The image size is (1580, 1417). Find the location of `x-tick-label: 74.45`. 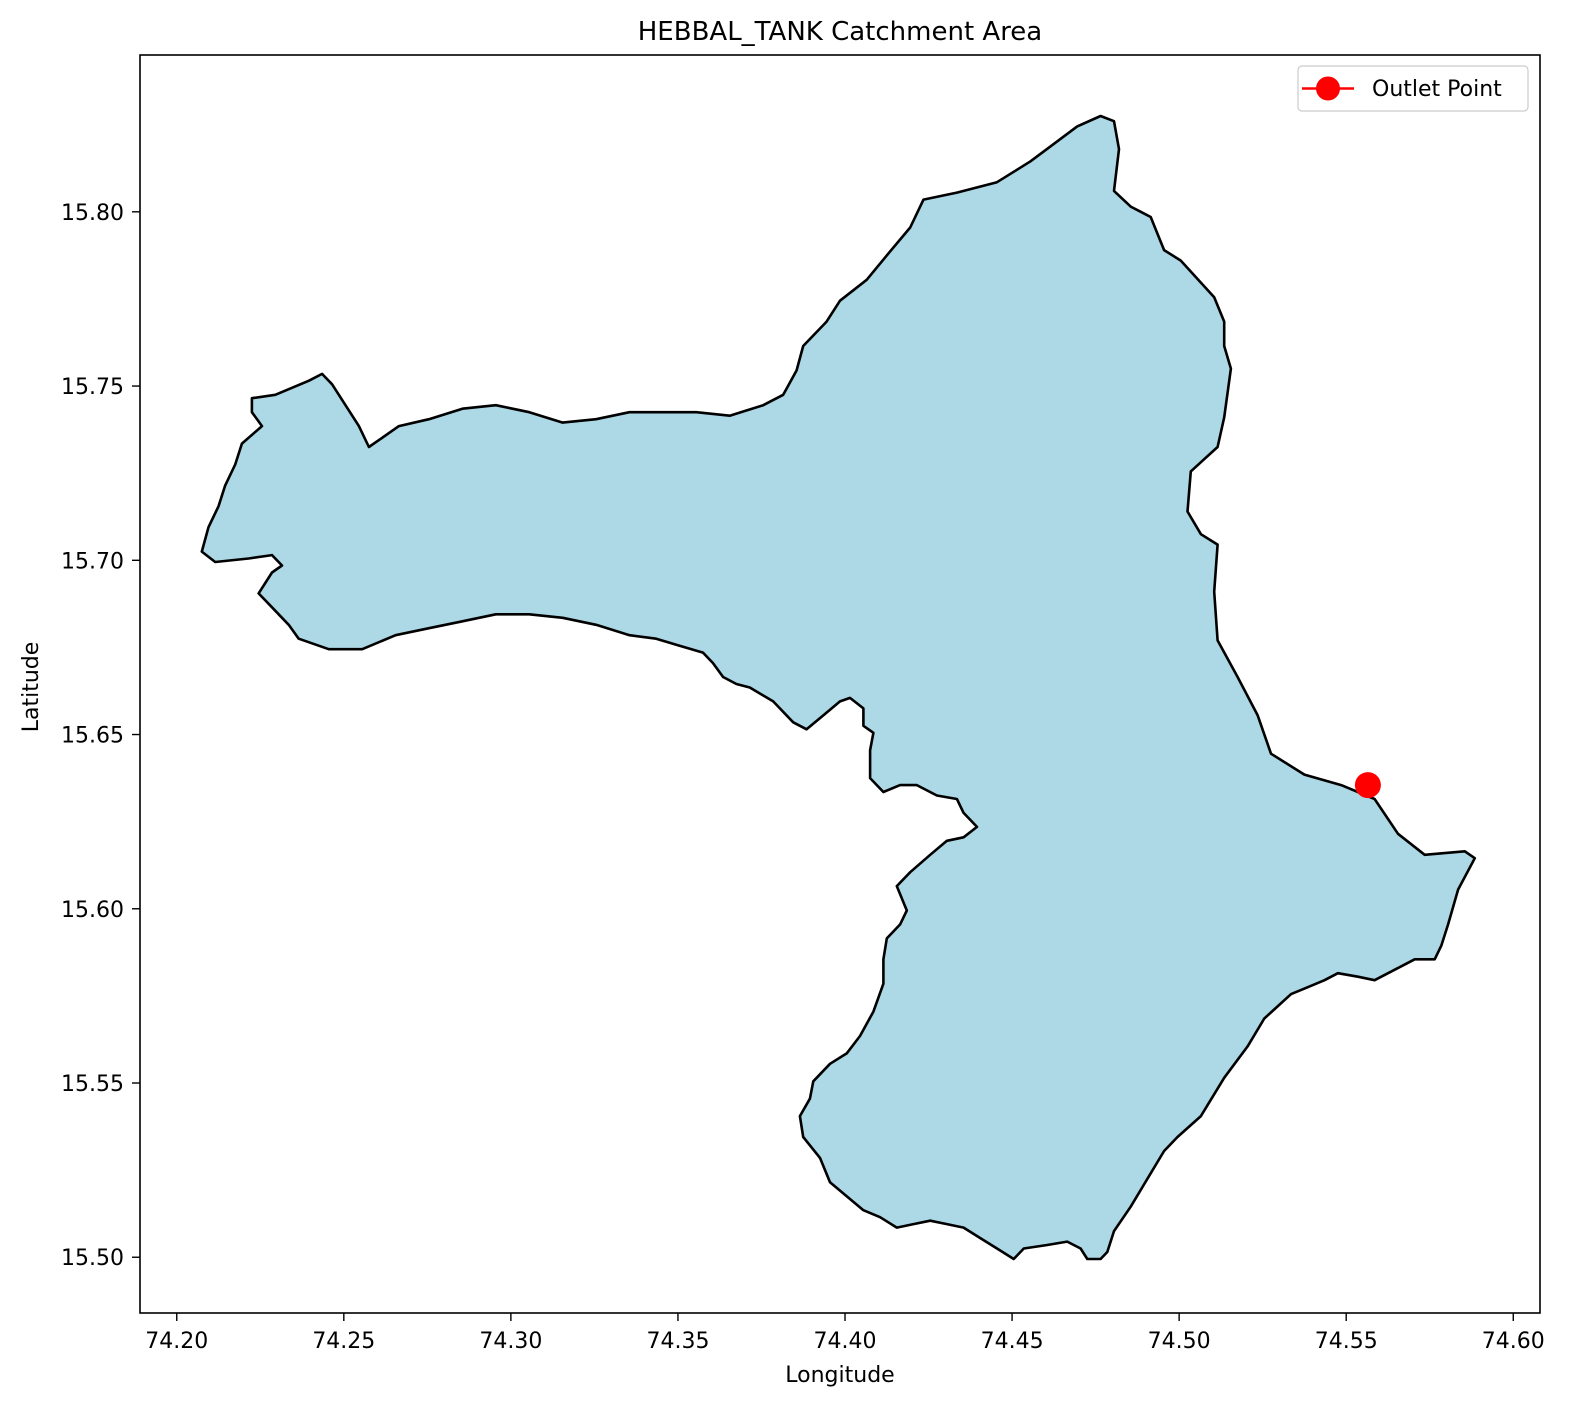

x-tick-label: 74.45 is located at coordinates (1012, 1341).